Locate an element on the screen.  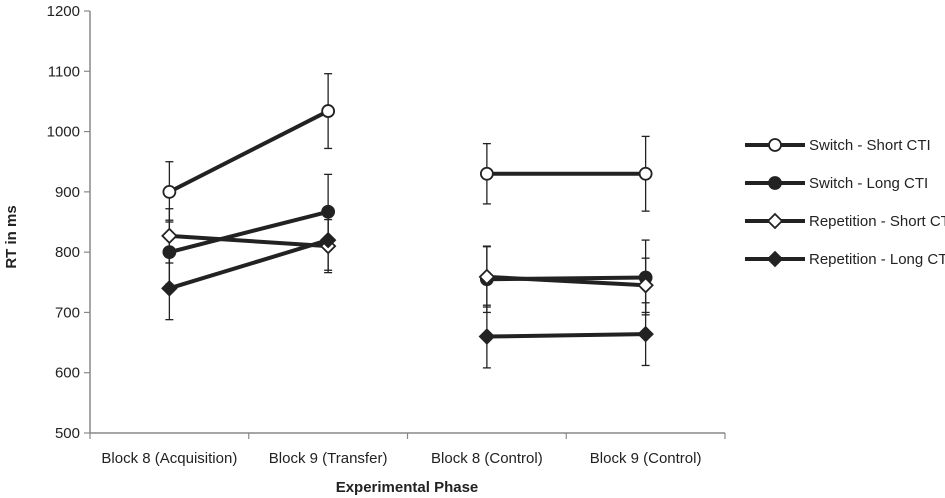
y-axis-ticks: 500 600 700 800 900 1000 1100 1200 is located at coordinates (68, 222).